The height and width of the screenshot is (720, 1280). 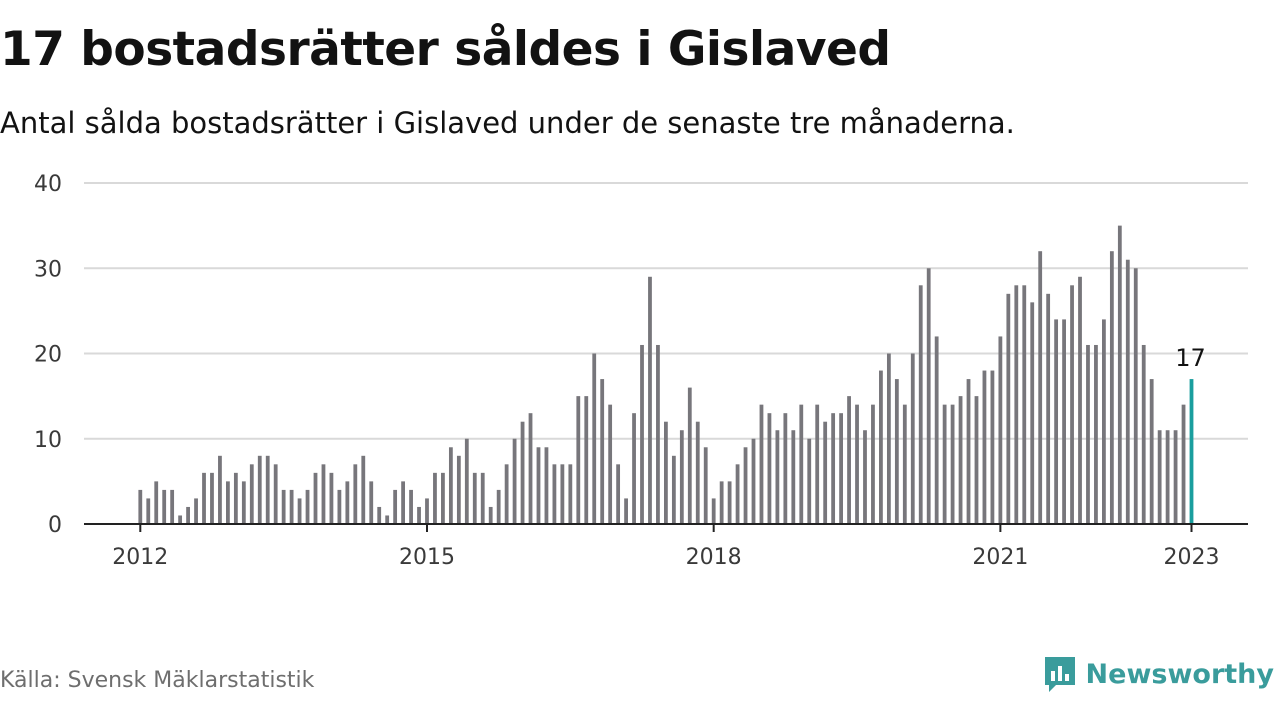 What do you see at coordinates (48, 184) in the screenshot?
I see `y-tick-label: 40` at bounding box center [48, 184].